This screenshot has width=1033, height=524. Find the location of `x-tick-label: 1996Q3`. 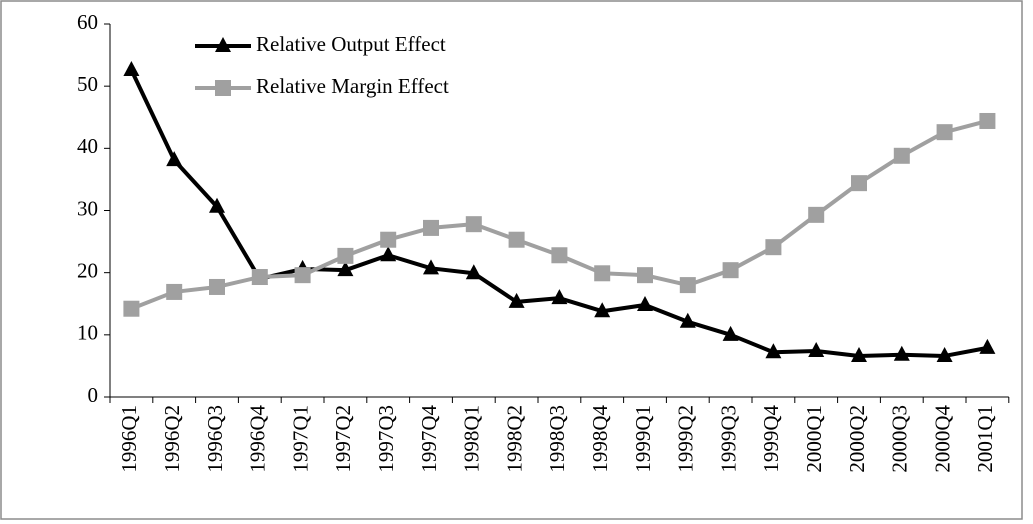

x-tick-label: 1996Q3 is located at coordinates (215, 439).